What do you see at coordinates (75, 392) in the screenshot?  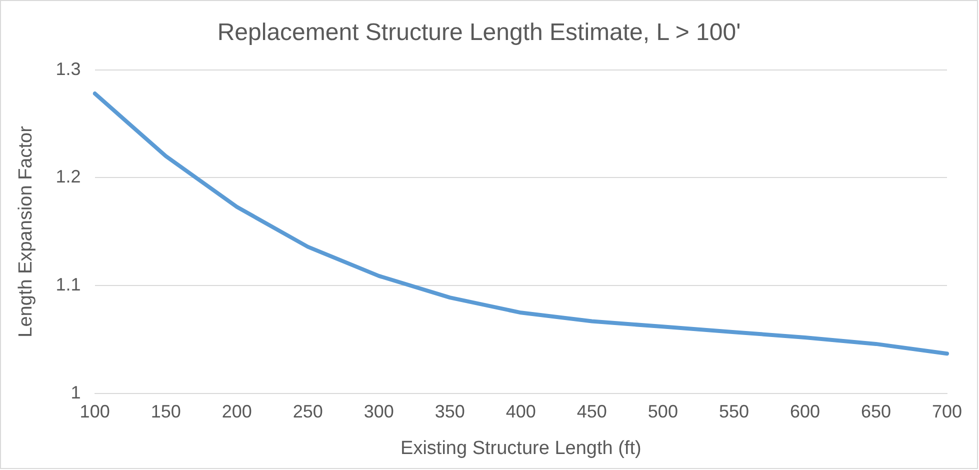 I see `y-tick-label: 1` at bounding box center [75, 392].